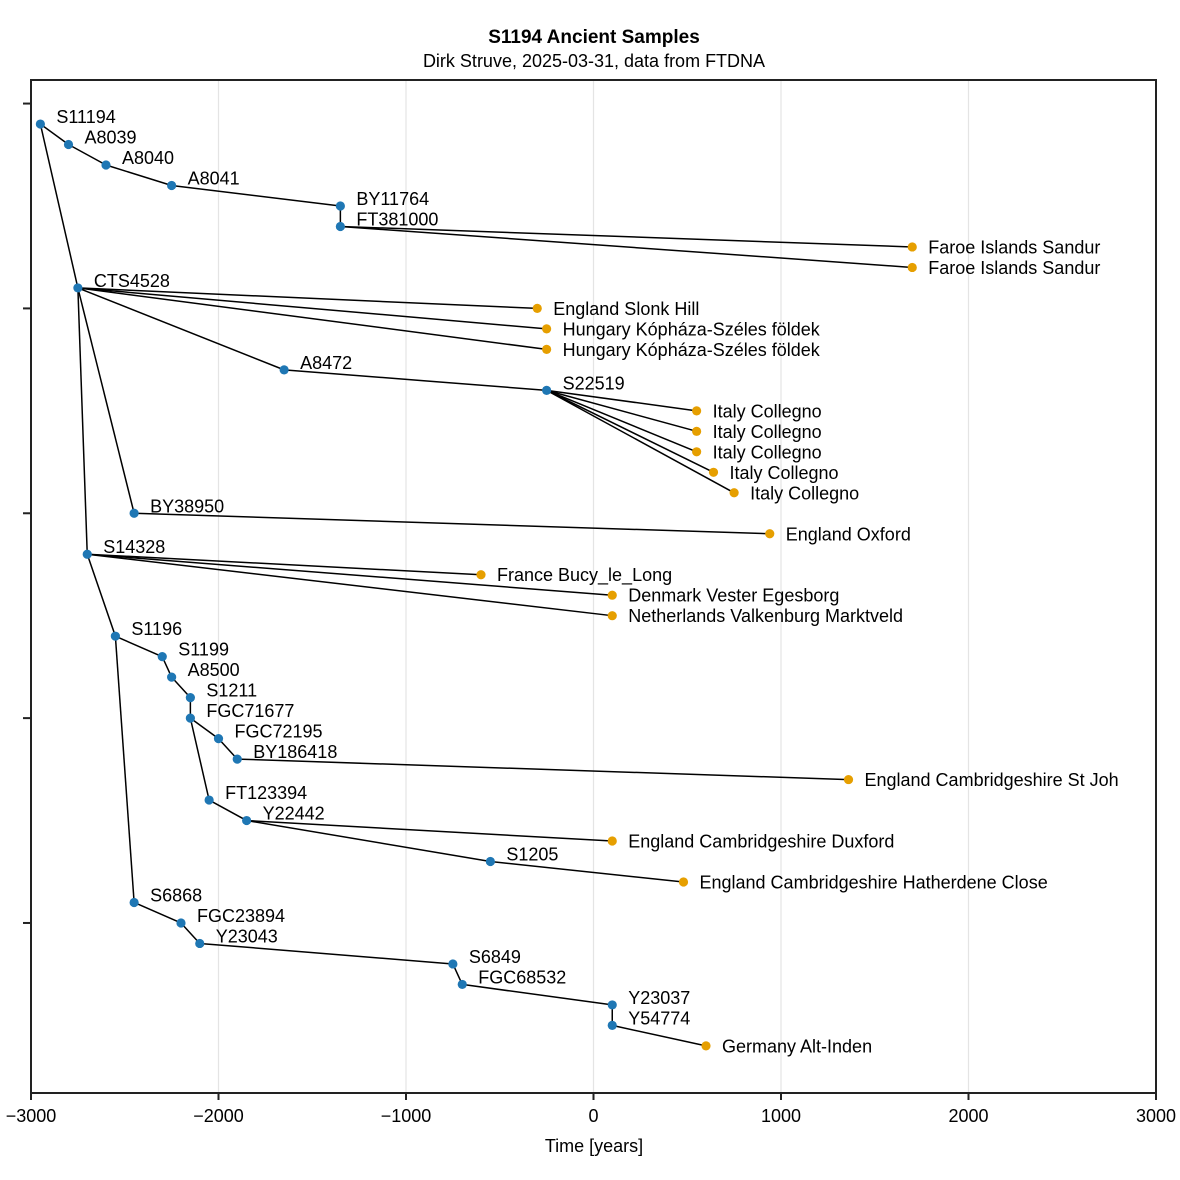 This screenshot has width=1180, height=1180. I want to click on haplogroup-label: S1211, so click(231, 691).